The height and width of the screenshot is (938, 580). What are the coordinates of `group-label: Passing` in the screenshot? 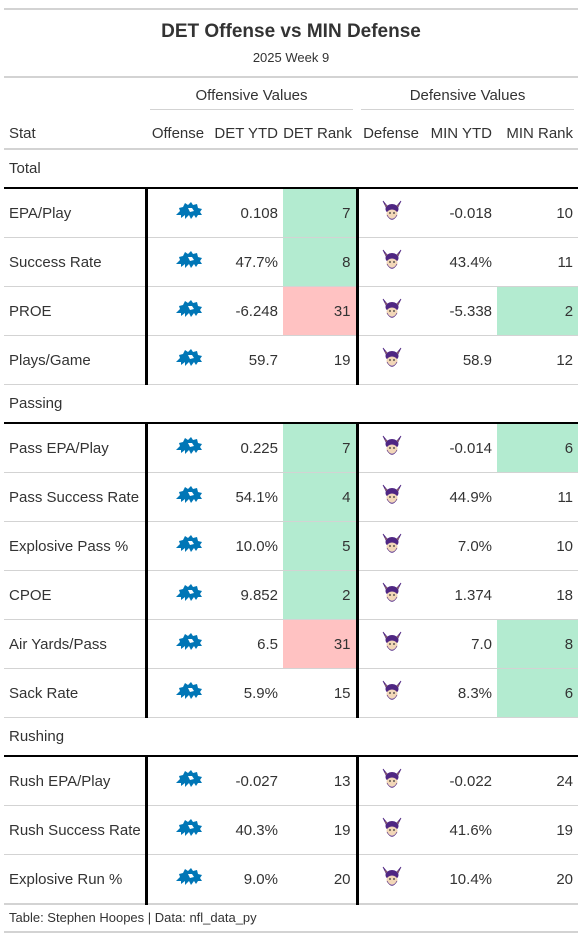 It's located at (291, 404).